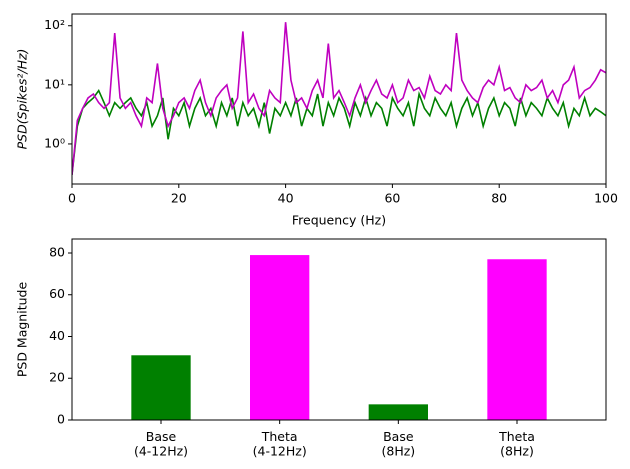  What do you see at coordinates (57, 335) in the screenshot?
I see `y-tick-label: 40` at bounding box center [57, 335].